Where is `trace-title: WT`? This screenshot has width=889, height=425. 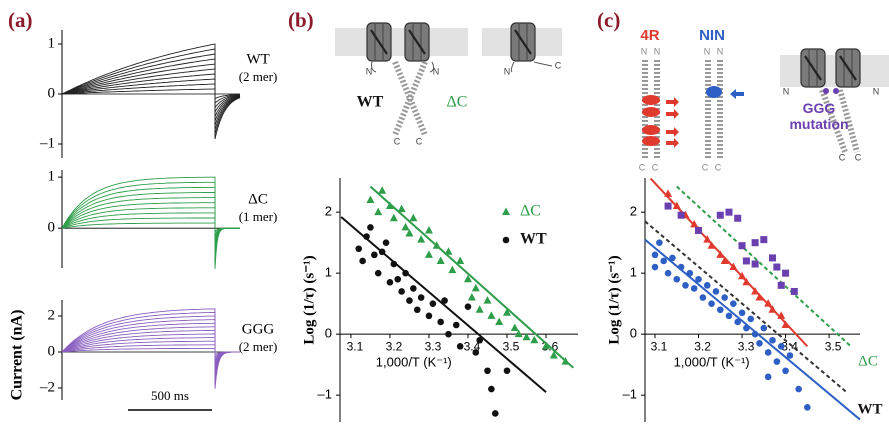
trace-title: WT is located at coordinates (257, 59).